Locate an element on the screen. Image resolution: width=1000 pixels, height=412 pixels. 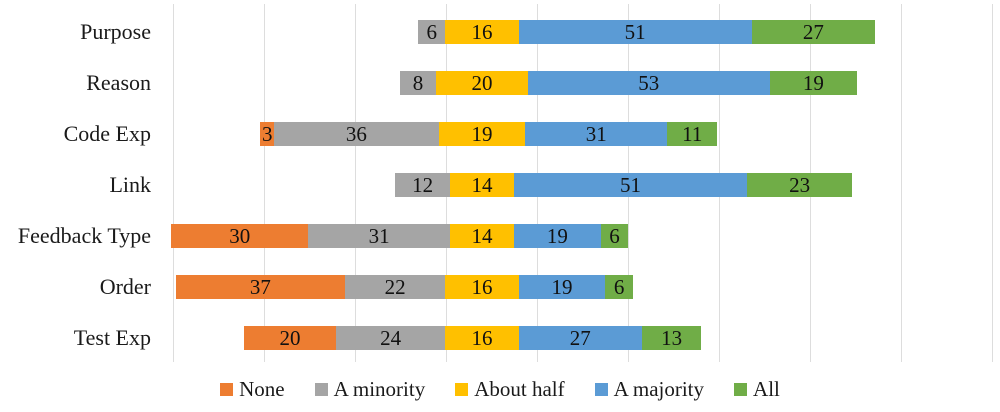
bar-segment-a-minority: 36 is located at coordinates (356, 133).